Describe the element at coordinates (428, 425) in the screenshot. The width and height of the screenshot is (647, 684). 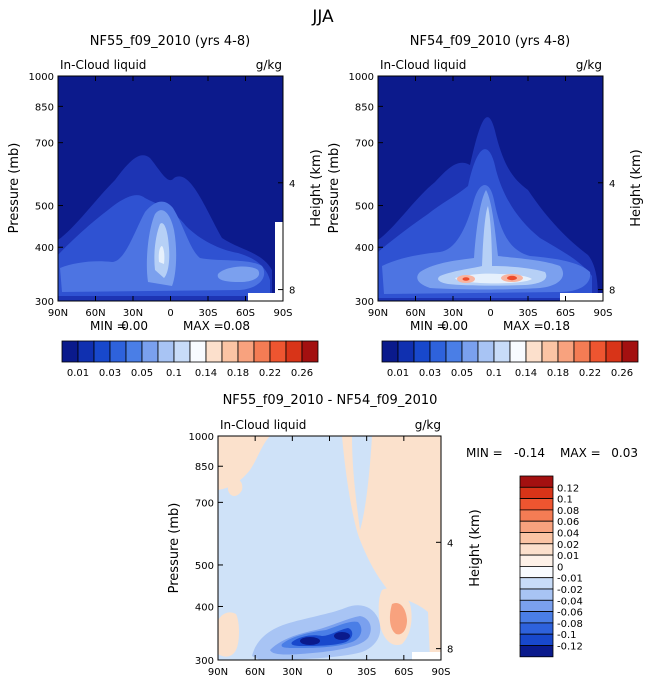
I see `units-label: g/kg` at that location.